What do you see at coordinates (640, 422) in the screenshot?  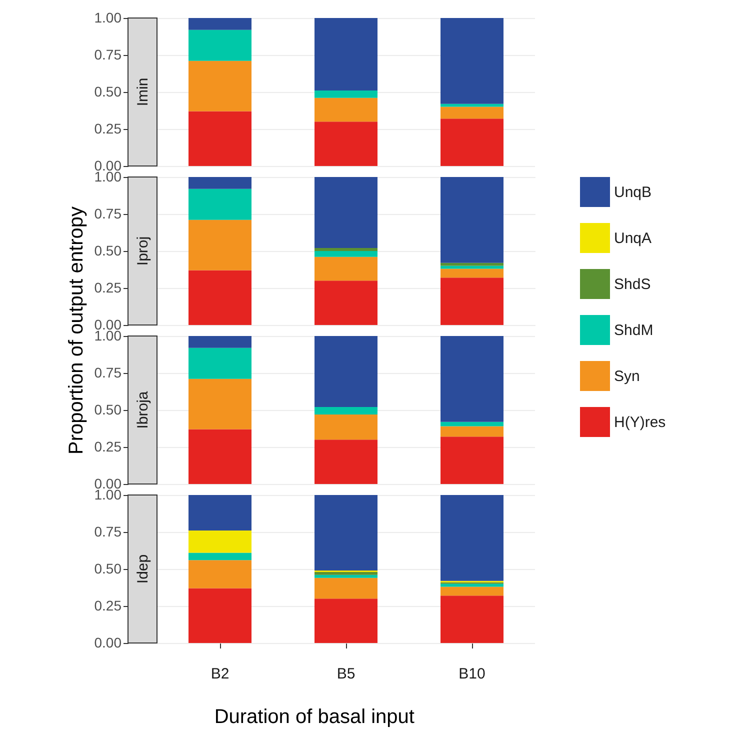 I see `legend-label: H(Y)res` at bounding box center [640, 422].